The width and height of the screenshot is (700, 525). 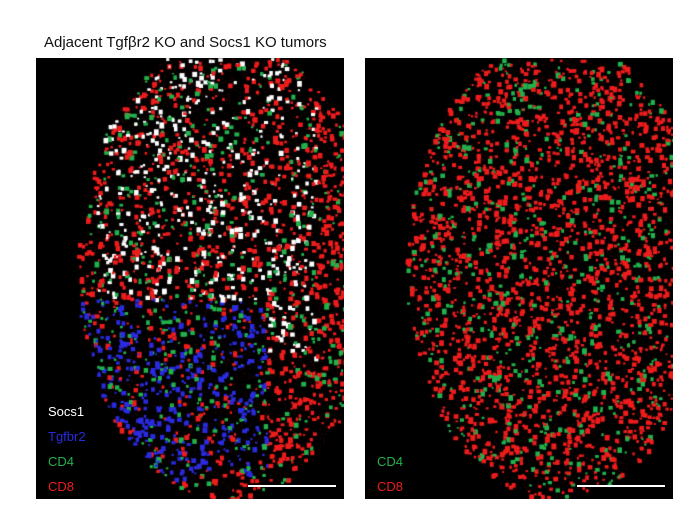 I want to click on legend-socs1: Socs1, so click(x=66, y=411).